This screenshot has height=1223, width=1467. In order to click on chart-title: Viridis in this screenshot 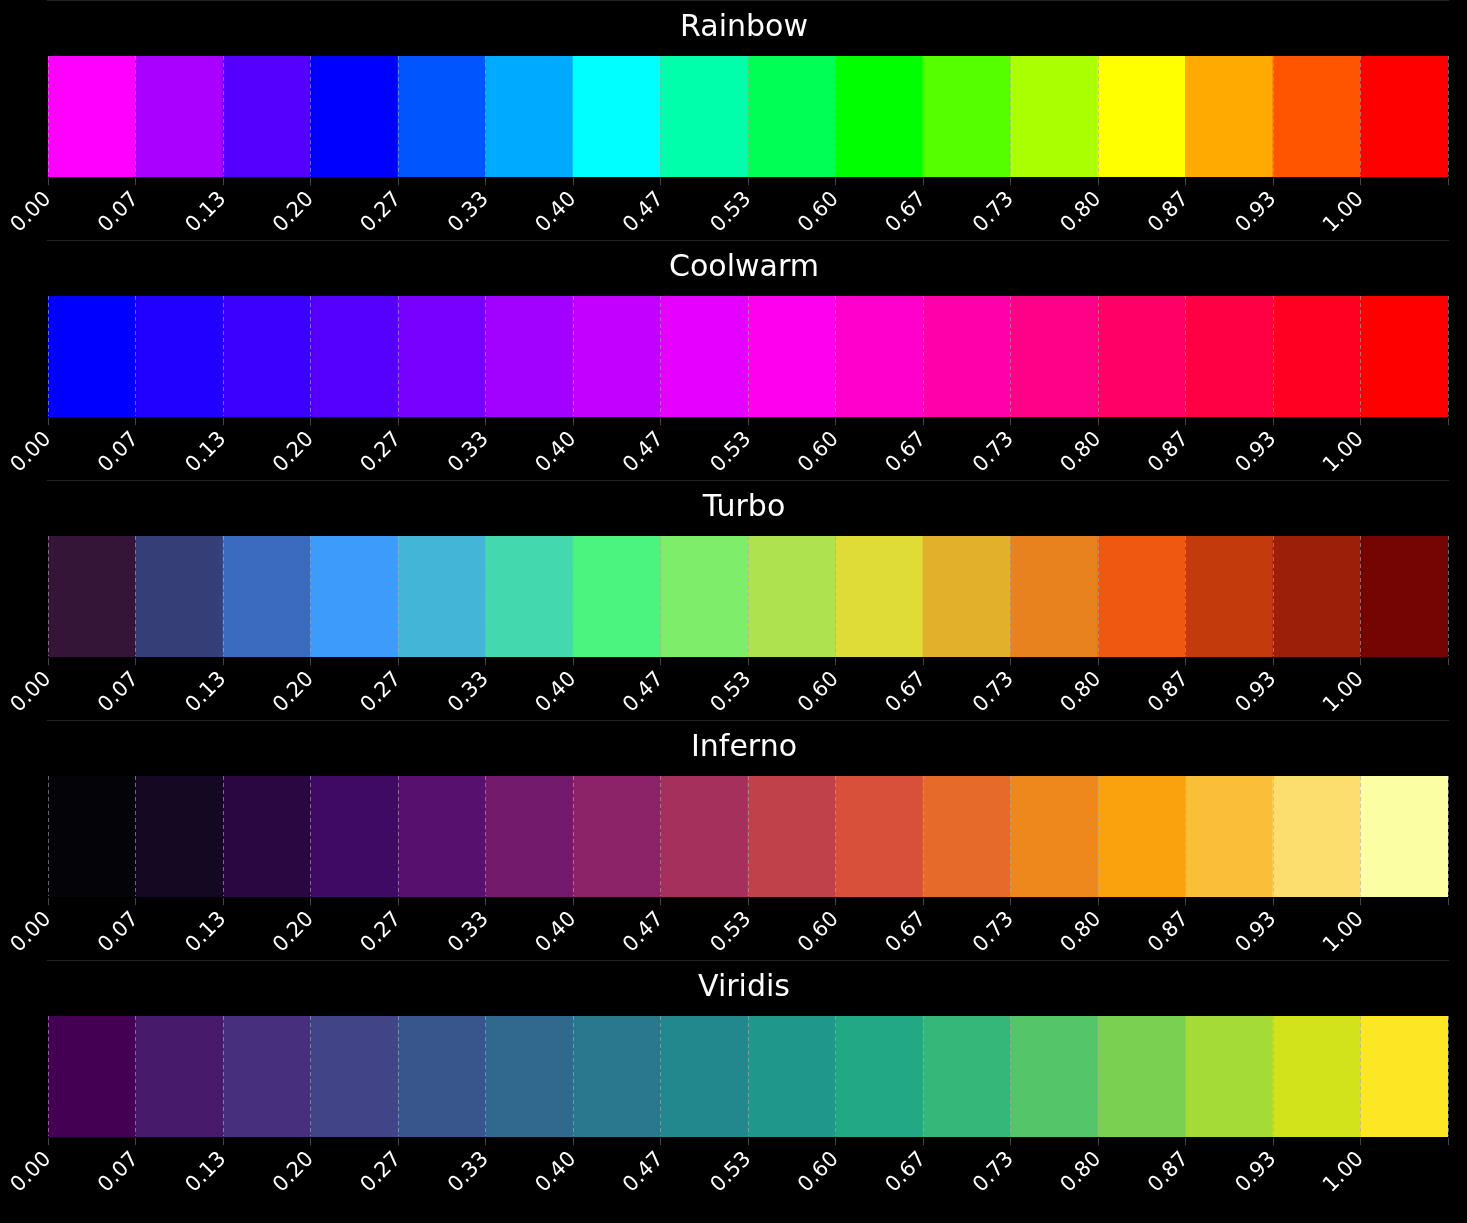, I will do `click(744, 985)`.